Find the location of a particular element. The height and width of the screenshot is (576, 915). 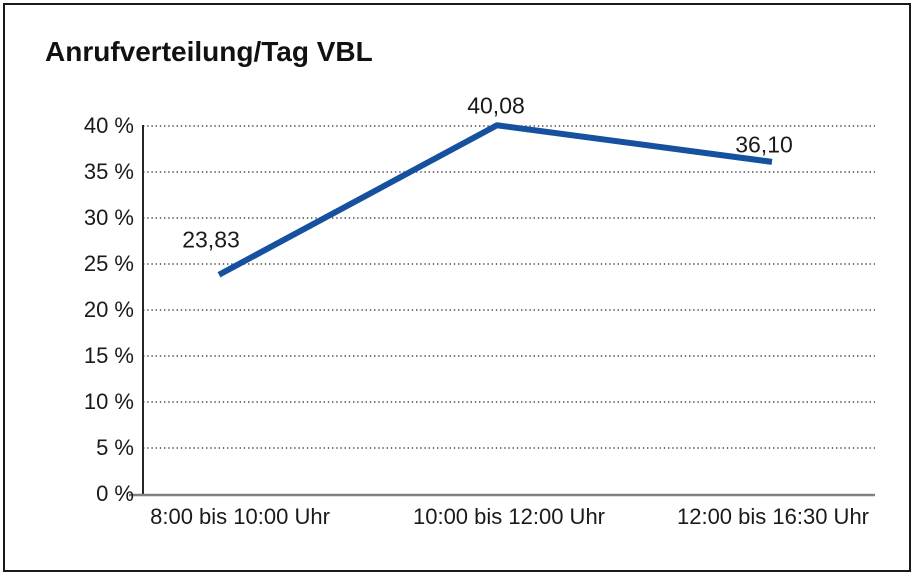

data-point-label: 40,08 is located at coordinates (496, 105).